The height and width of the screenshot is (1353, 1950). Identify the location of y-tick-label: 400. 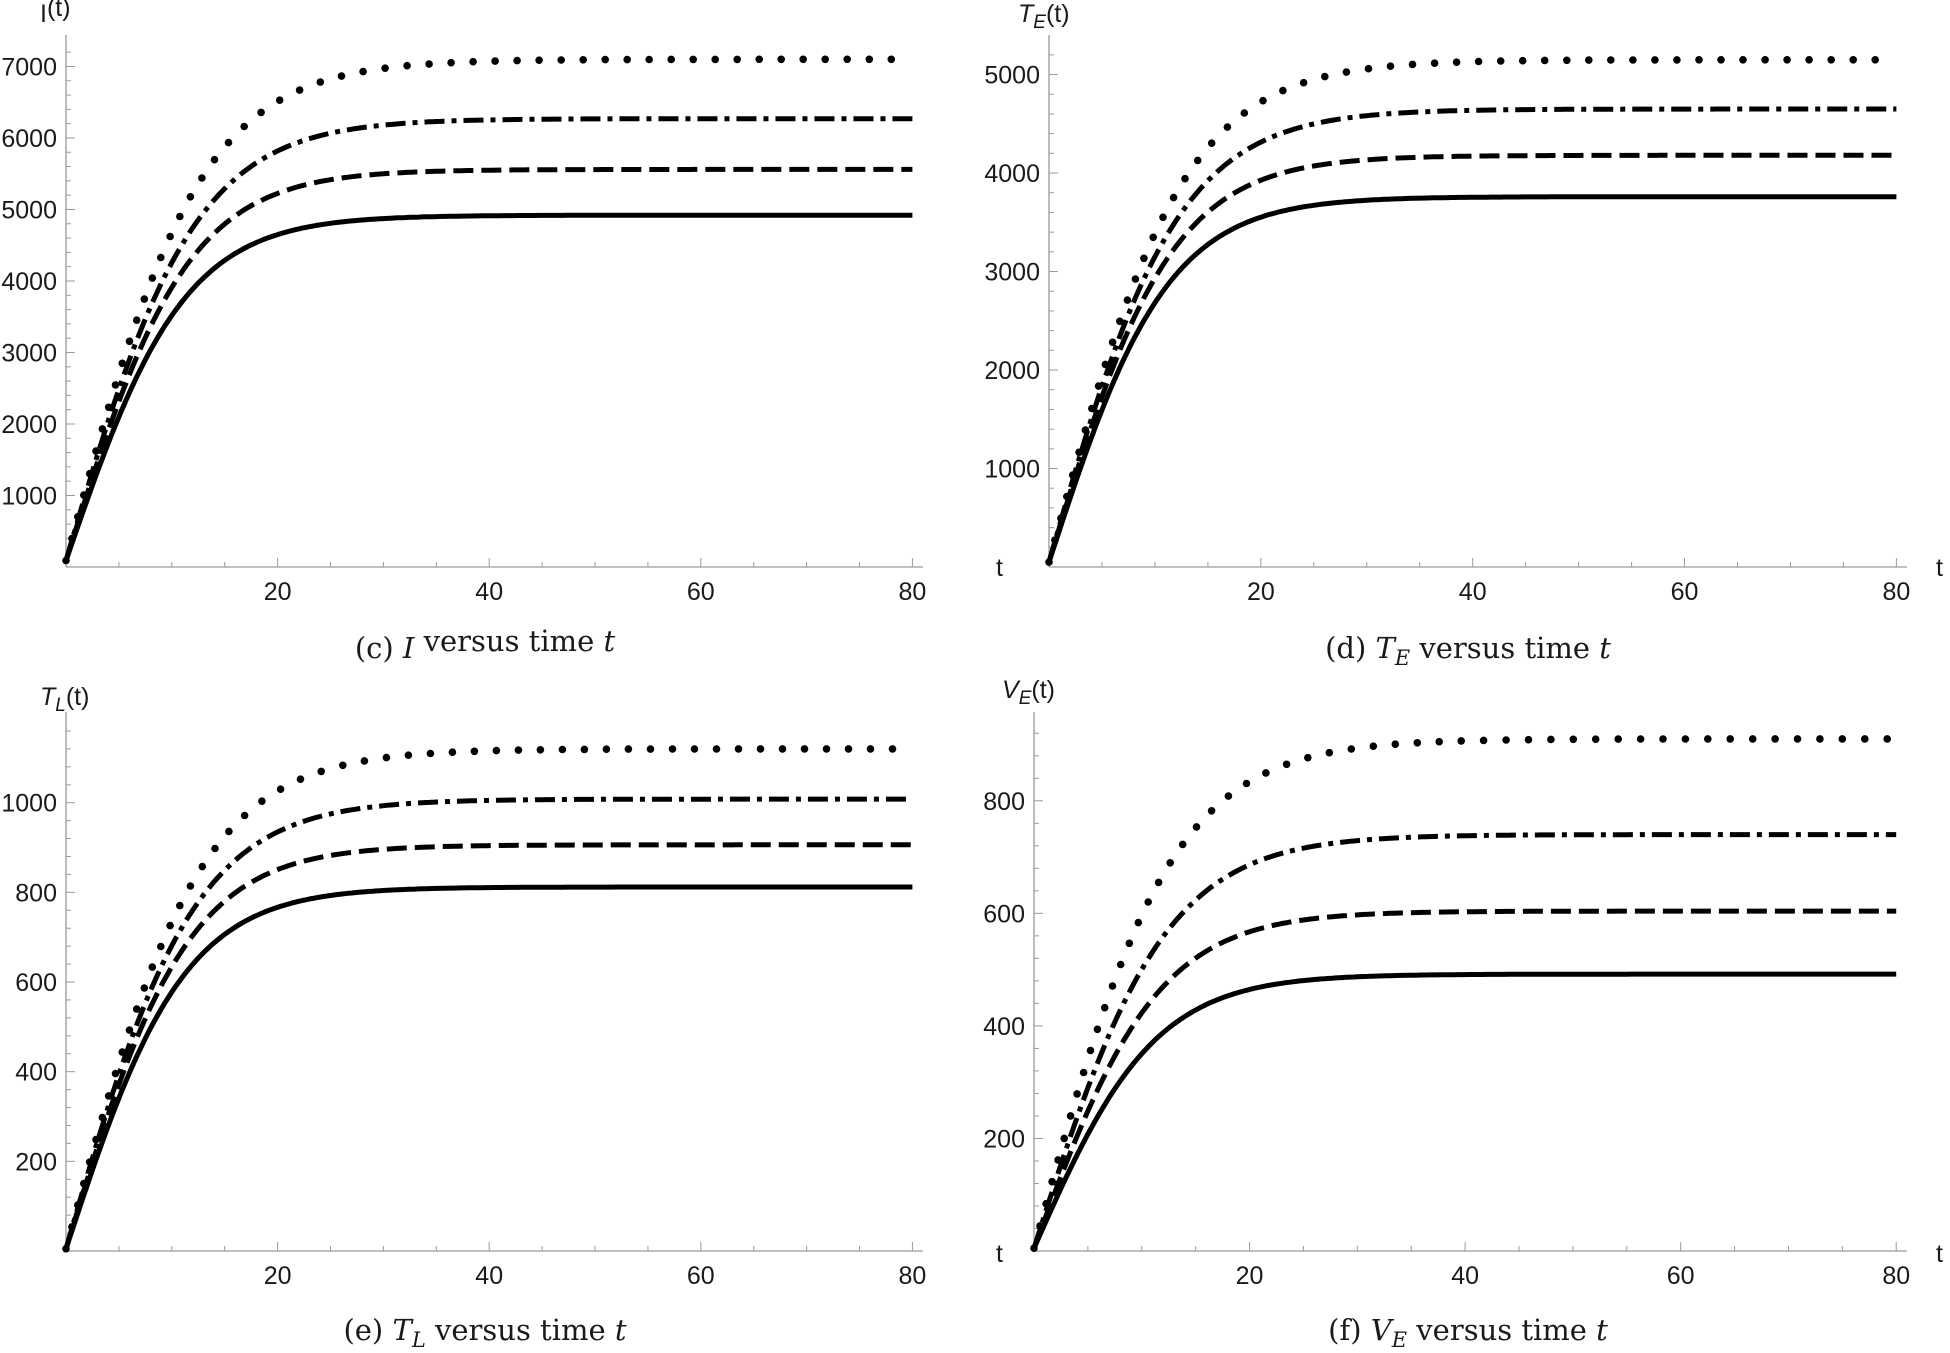
(36, 1073).